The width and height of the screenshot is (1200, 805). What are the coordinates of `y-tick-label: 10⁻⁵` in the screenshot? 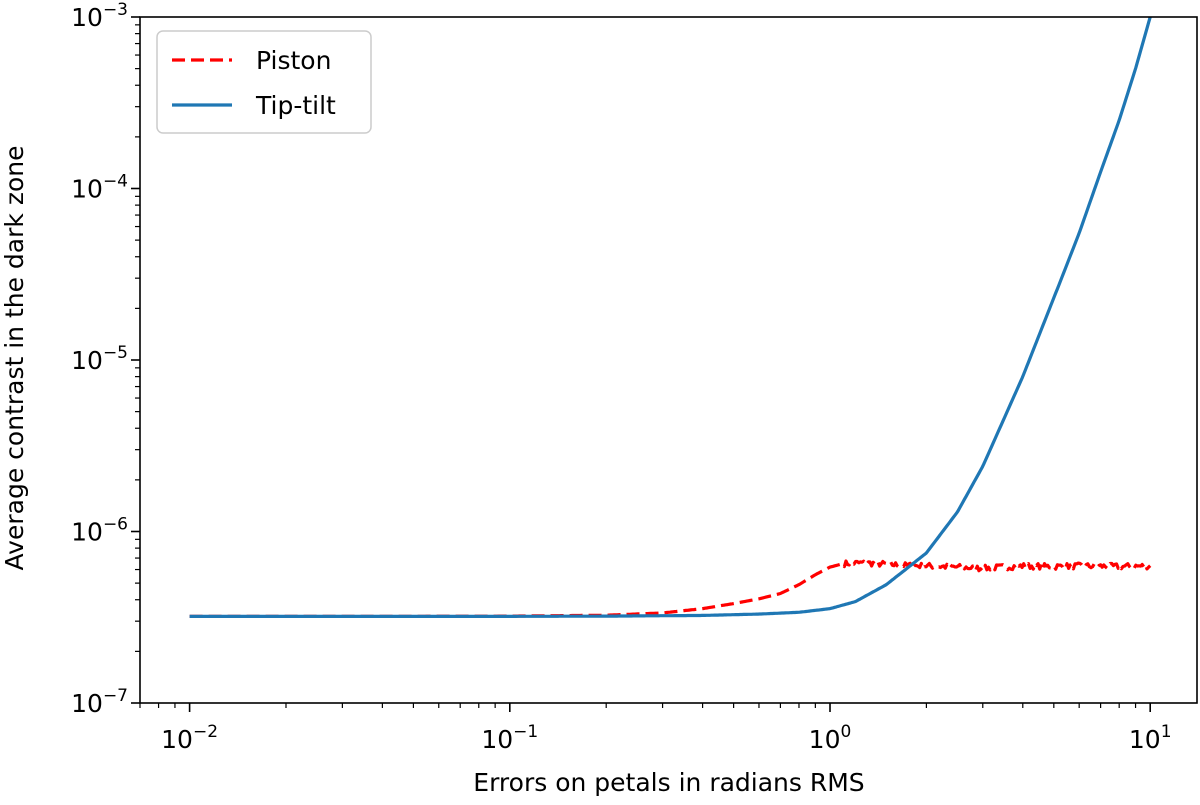 It's located at (99, 359).